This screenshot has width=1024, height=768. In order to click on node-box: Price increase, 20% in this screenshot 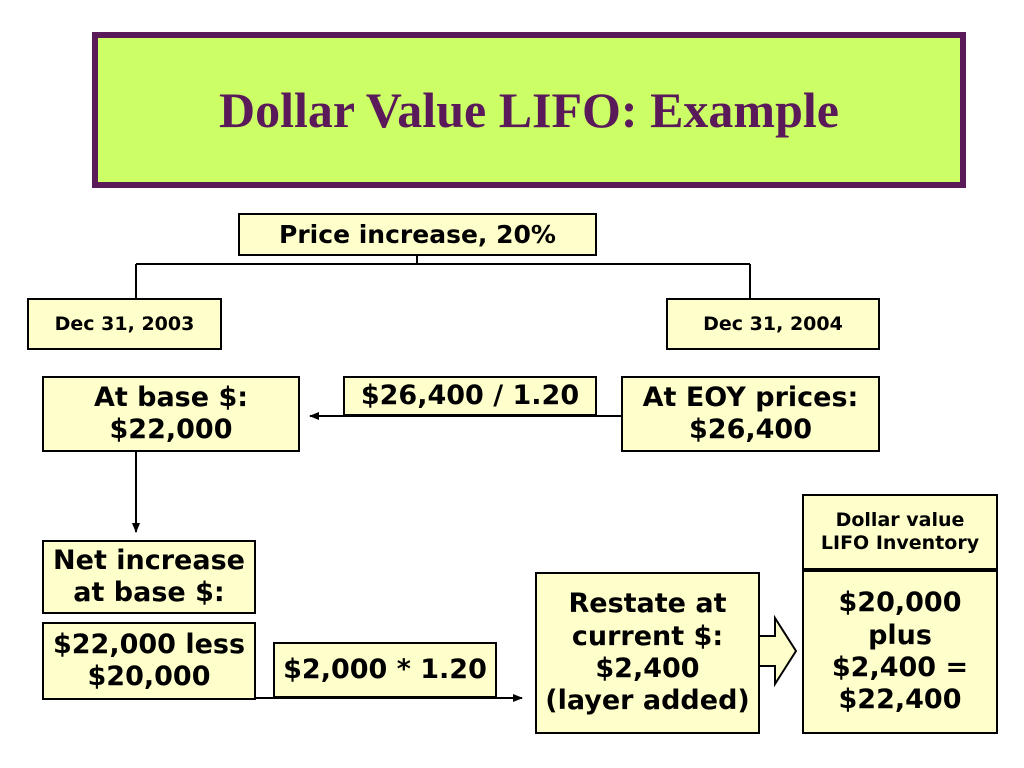, I will do `click(417, 234)`.